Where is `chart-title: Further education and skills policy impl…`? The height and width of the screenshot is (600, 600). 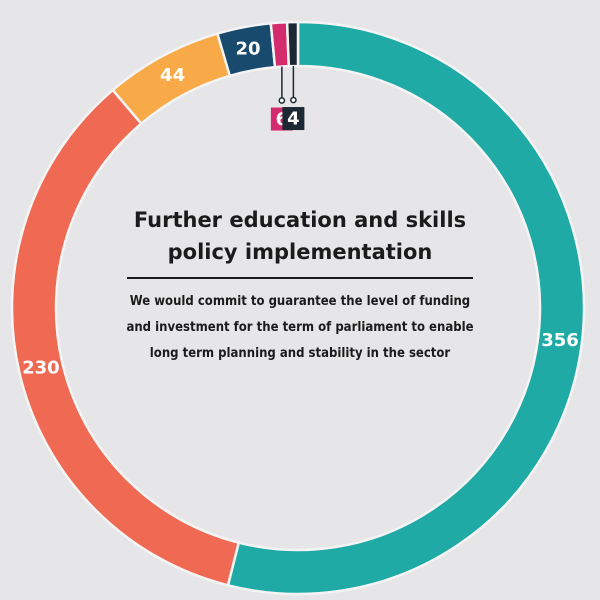
chart-title: Further education and skills policy impl… is located at coordinates (300, 236).